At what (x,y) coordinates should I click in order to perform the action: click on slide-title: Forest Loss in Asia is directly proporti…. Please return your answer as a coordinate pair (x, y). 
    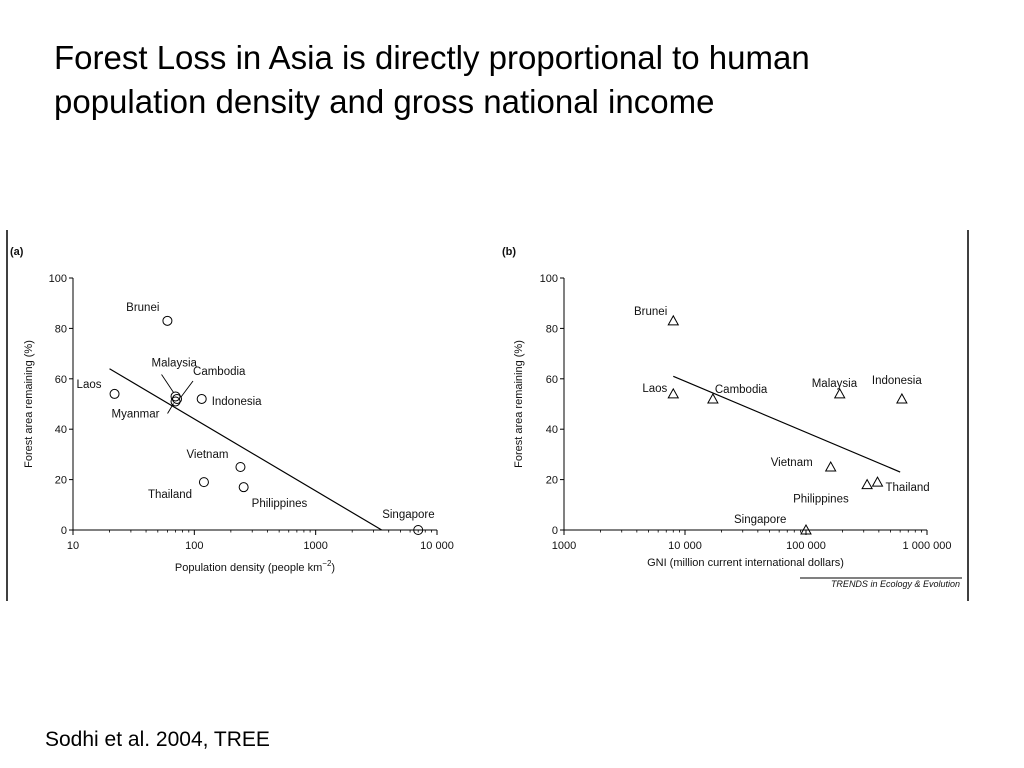
    Looking at the image, I should click on (524, 80).